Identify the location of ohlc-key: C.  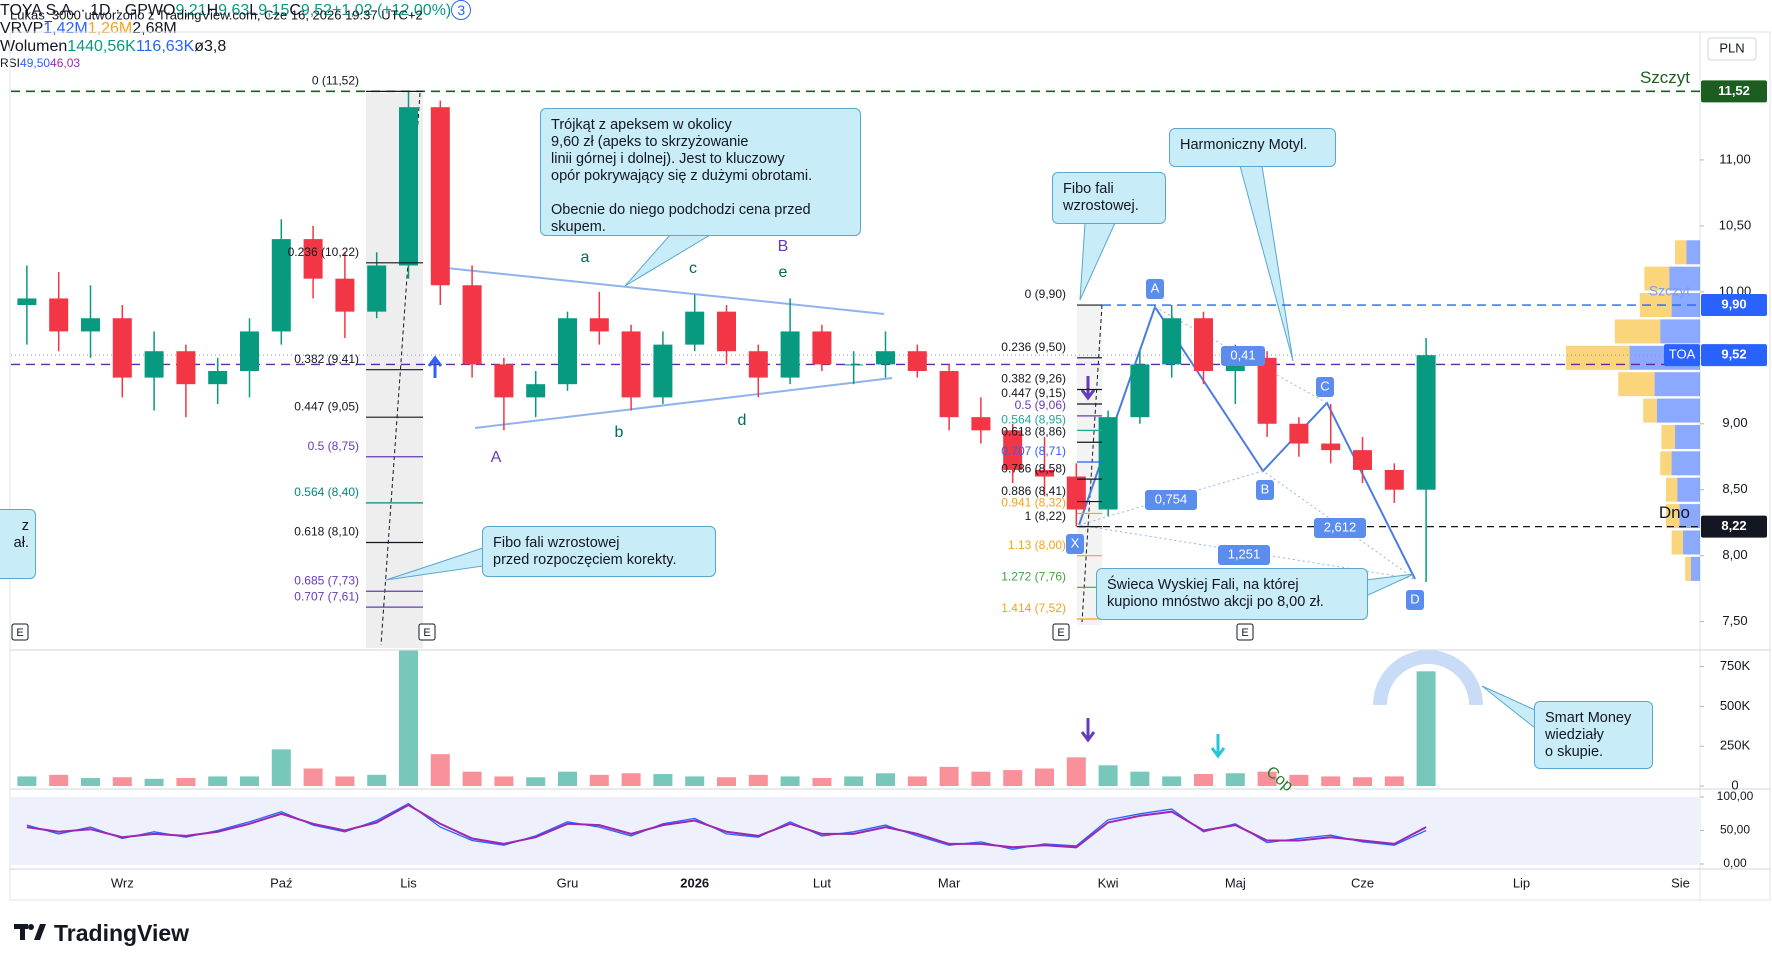
(295, 10).